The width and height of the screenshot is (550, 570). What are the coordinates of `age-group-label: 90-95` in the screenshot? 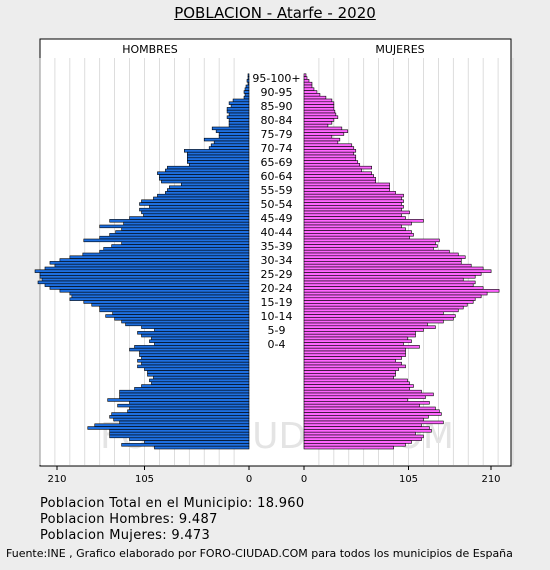 It's located at (277, 92).